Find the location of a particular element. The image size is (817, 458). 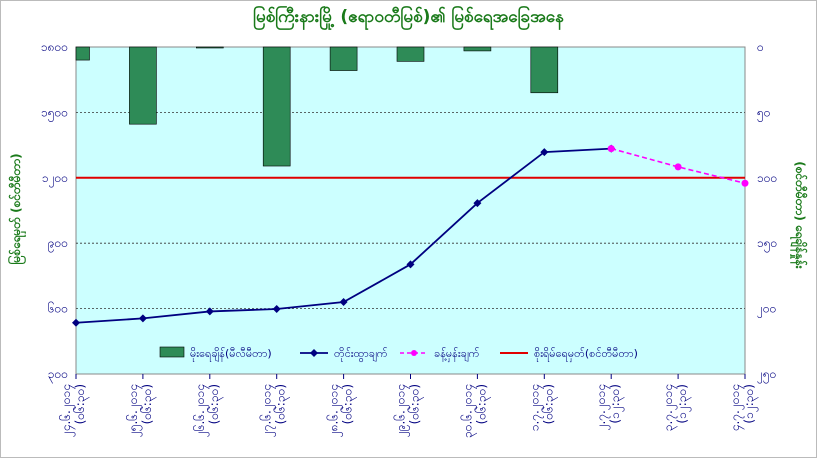

x-tick-label-date: ၁.၇.၂၀၁၄ is located at coordinates (535, 407).